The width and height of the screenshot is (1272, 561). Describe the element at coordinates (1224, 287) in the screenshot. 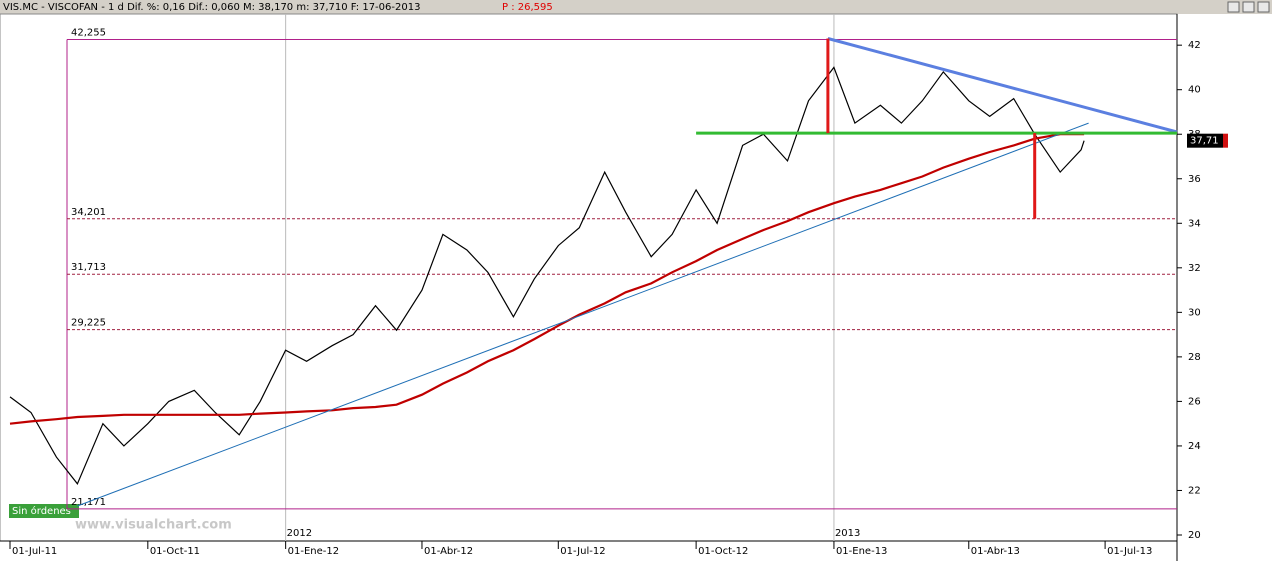

I see `price-axis` at that location.